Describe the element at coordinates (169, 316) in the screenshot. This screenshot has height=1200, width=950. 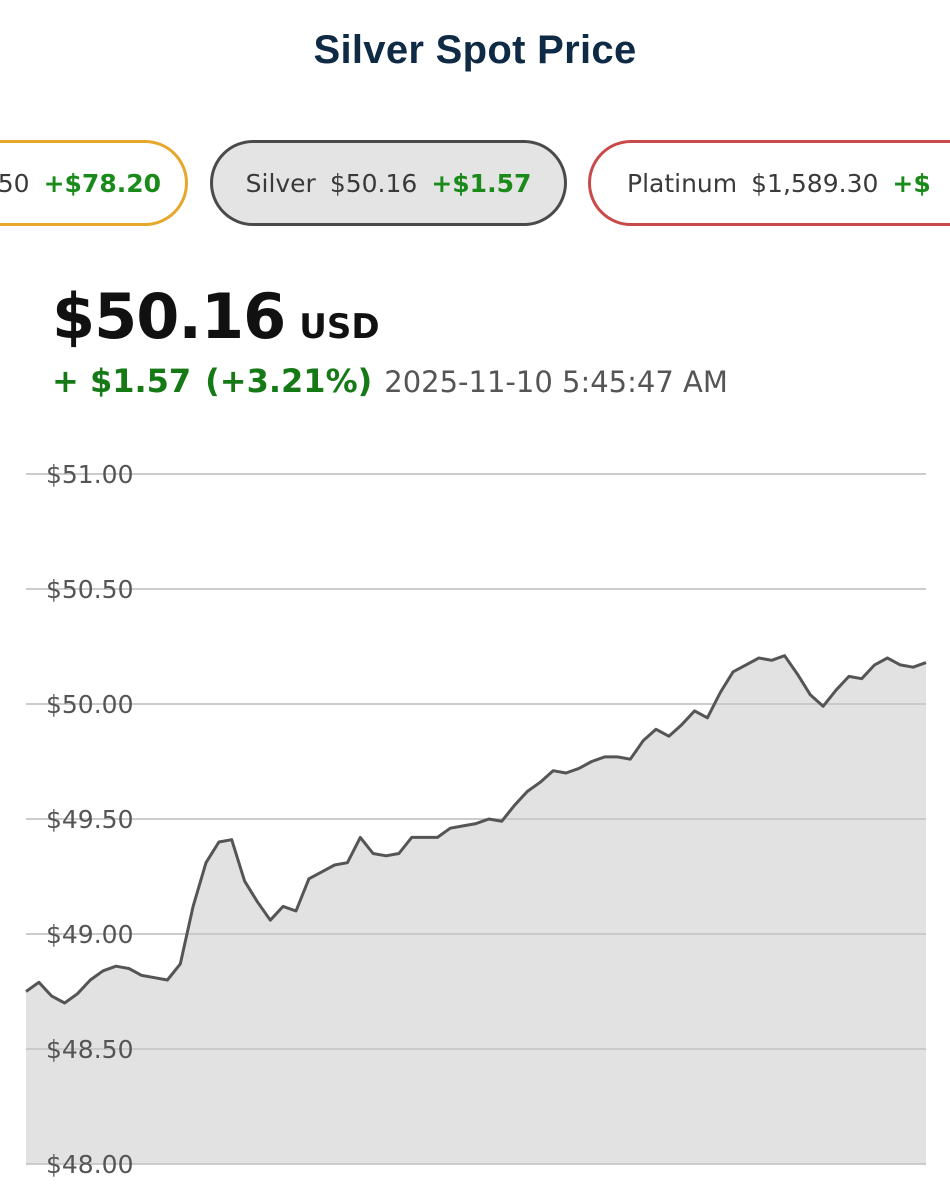
I see `current-price-value: $50.16` at that location.